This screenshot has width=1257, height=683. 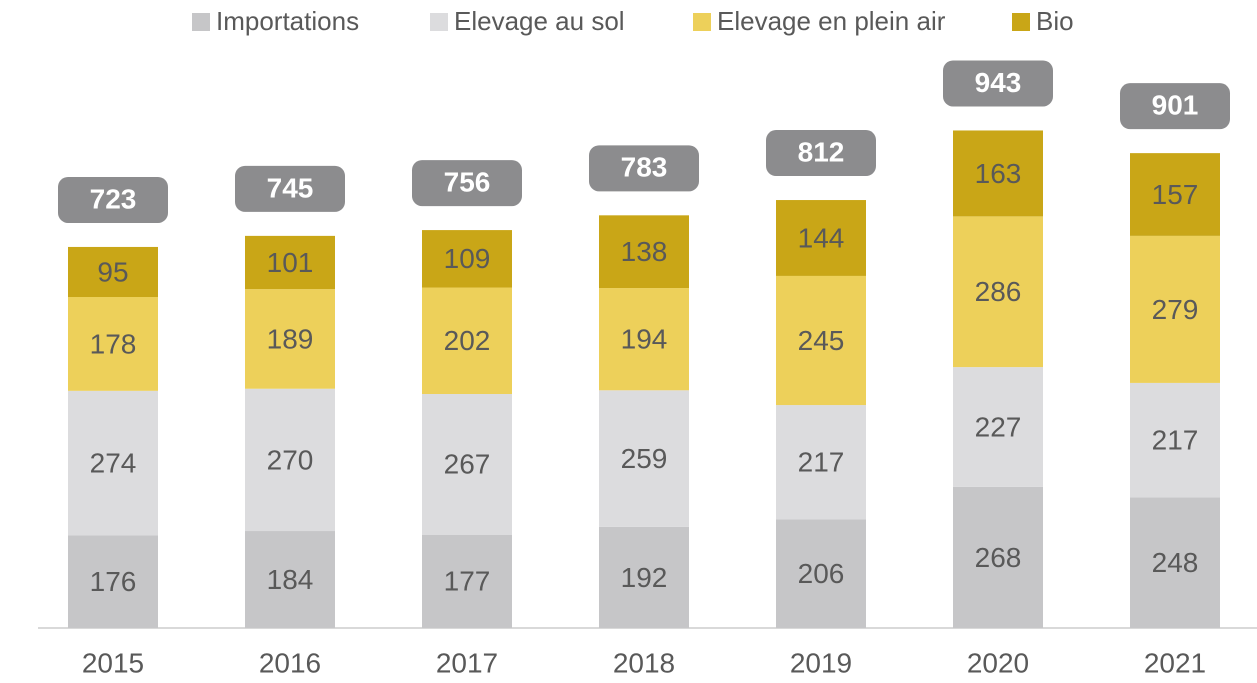 I want to click on legend-label: Bio, so click(x=1055, y=21).